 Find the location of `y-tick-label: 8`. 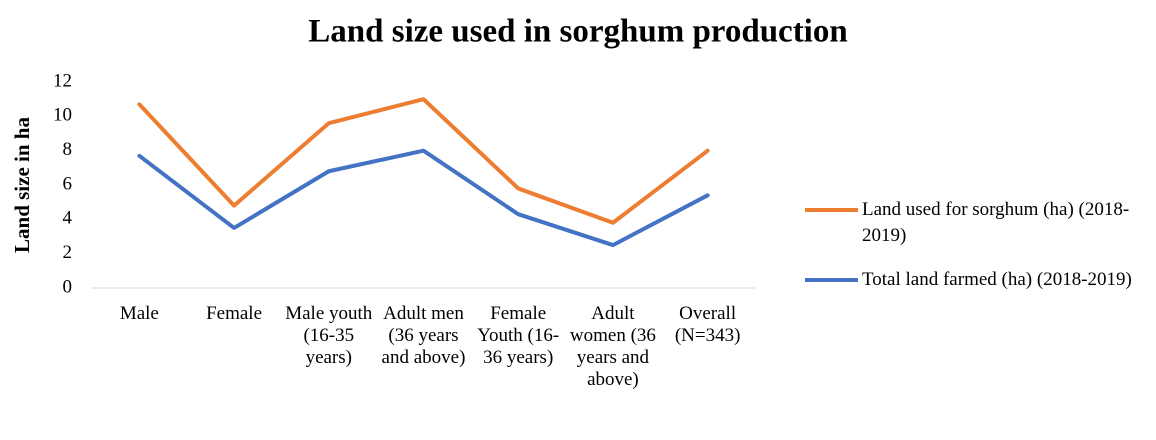

y-tick-label: 8 is located at coordinates (68, 149).